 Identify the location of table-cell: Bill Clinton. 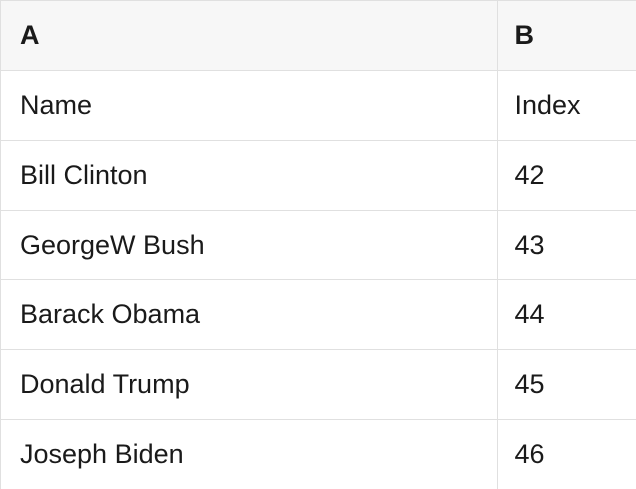
(249, 175).